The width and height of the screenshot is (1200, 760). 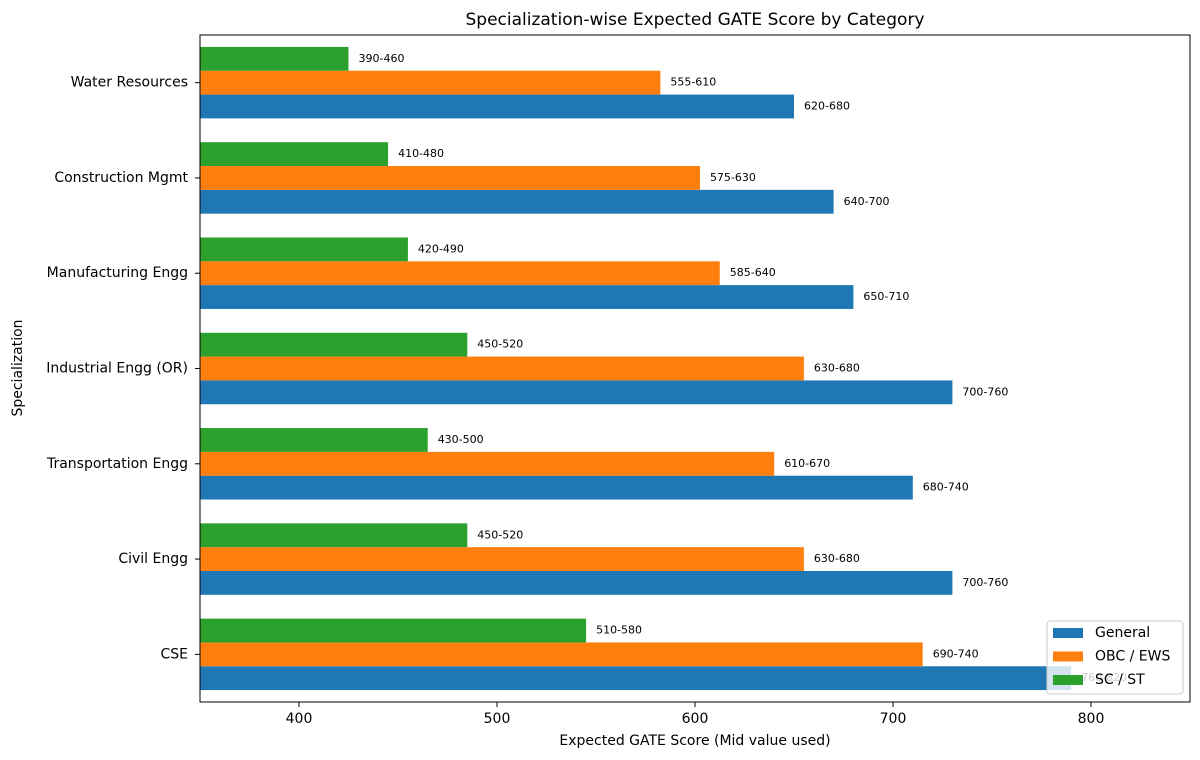 What do you see at coordinates (956, 653) in the screenshot?
I see `value-label: 690-740` at bounding box center [956, 653].